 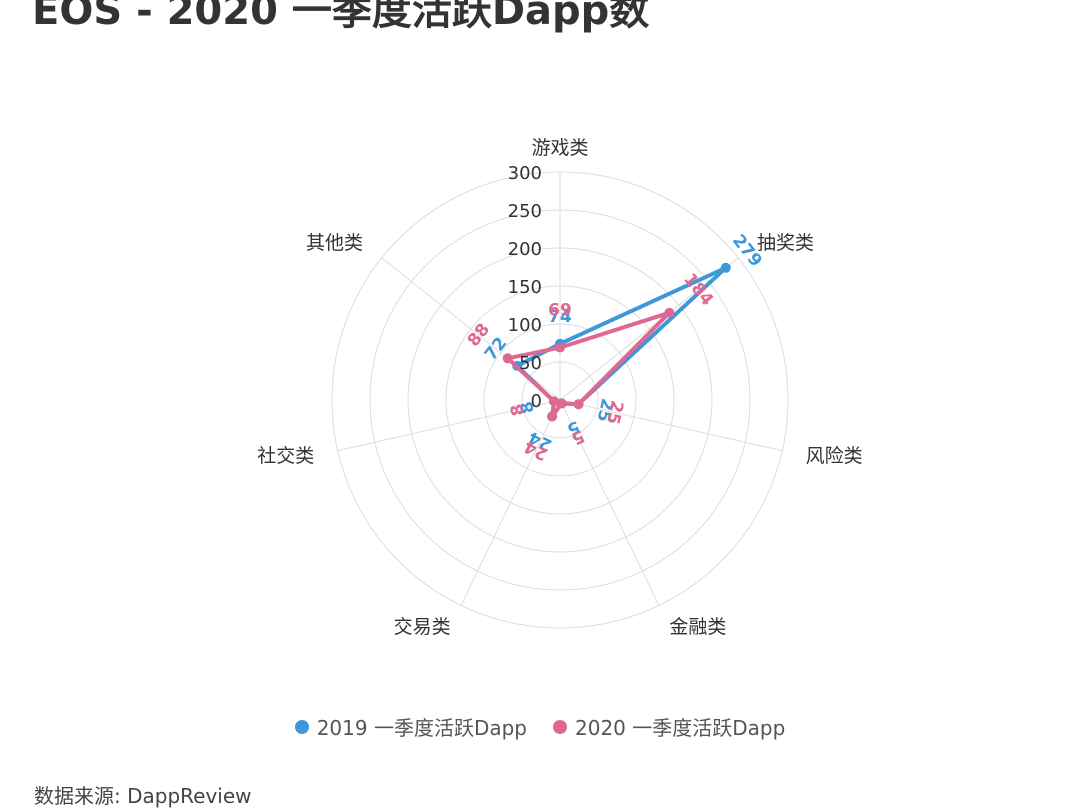 I want to click on tick-label: 250, so click(x=525, y=211).